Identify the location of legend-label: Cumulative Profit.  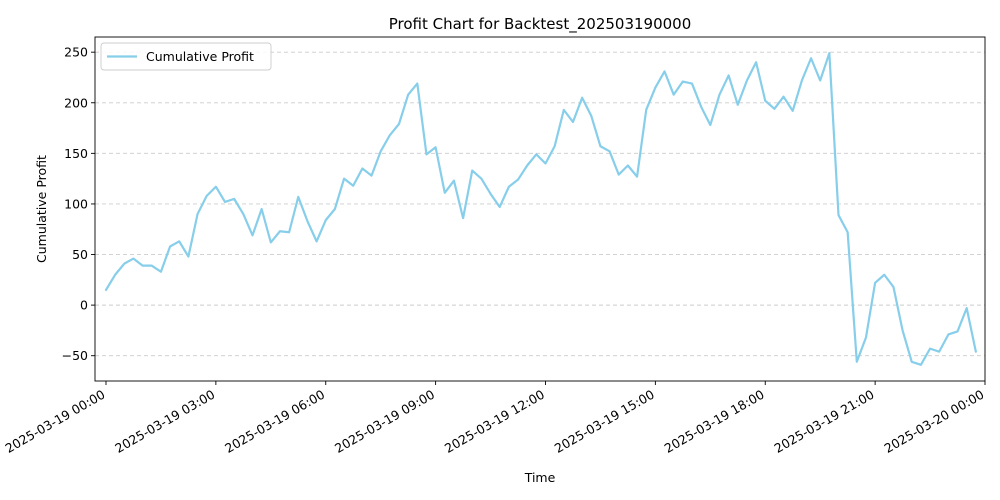
(200, 56).